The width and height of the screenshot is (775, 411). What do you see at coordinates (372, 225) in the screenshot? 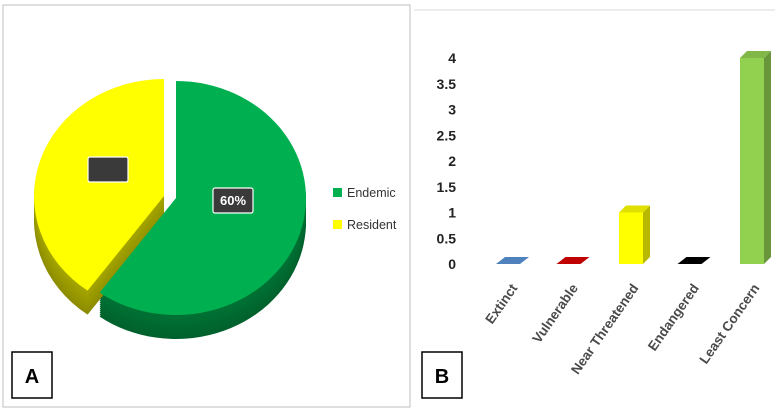
I see `legend-label-resident: Resident` at bounding box center [372, 225].